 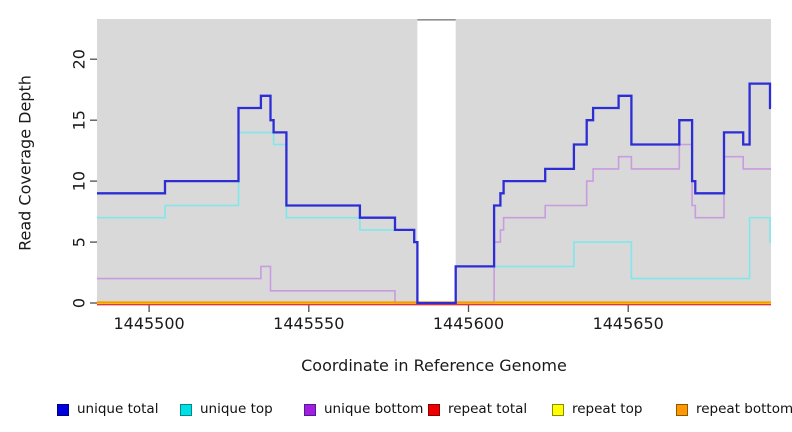 What do you see at coordinates (79, 120) in the screenshot?
I see `y-tick-label: 15` at bounding box center [79, 120].